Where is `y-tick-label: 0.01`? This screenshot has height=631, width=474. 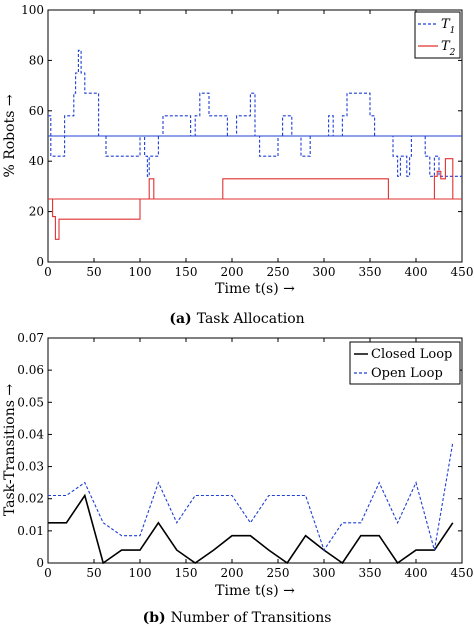
y-tick-label: 0.01 is located at coordinates (30, 531).